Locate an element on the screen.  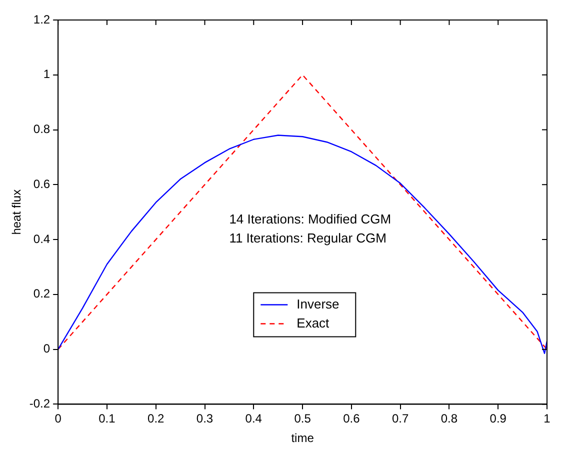
x-tick-label: 0.9 is located at coordinates (498, 419).